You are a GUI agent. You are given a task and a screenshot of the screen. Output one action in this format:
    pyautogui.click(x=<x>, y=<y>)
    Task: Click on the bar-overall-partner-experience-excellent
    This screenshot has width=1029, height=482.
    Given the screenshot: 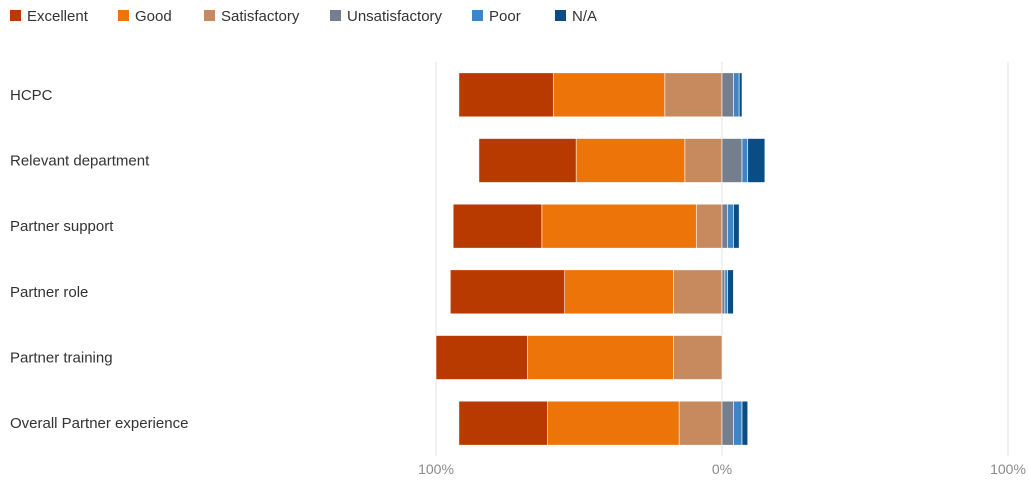 What is the action you would take?
    pyautogui.click(x=503, y=423)
    